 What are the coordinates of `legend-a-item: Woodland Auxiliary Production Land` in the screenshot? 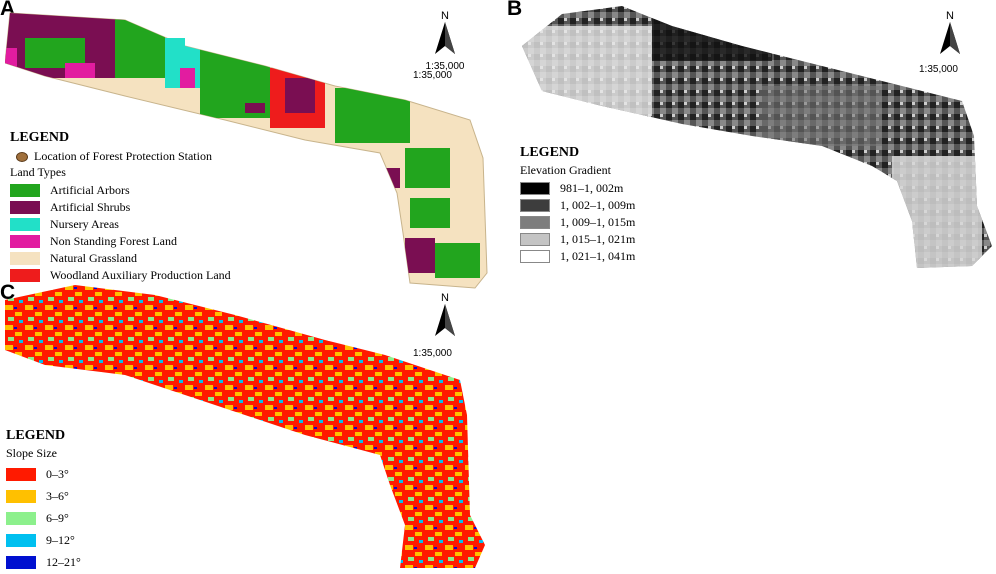 It's located at (120, 275).